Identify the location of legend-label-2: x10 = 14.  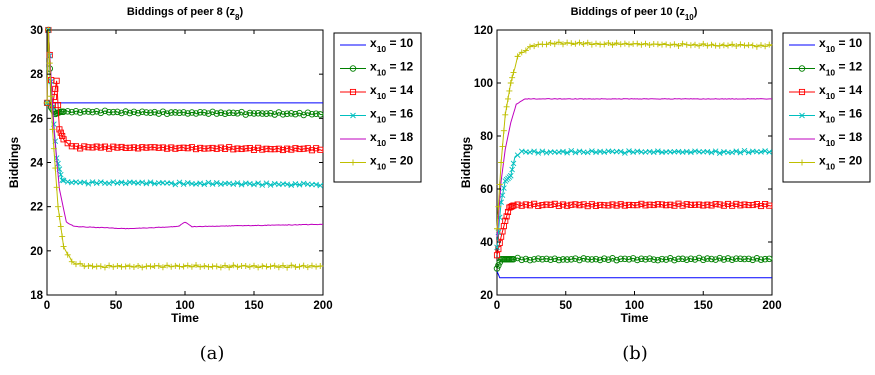
(392, 92).